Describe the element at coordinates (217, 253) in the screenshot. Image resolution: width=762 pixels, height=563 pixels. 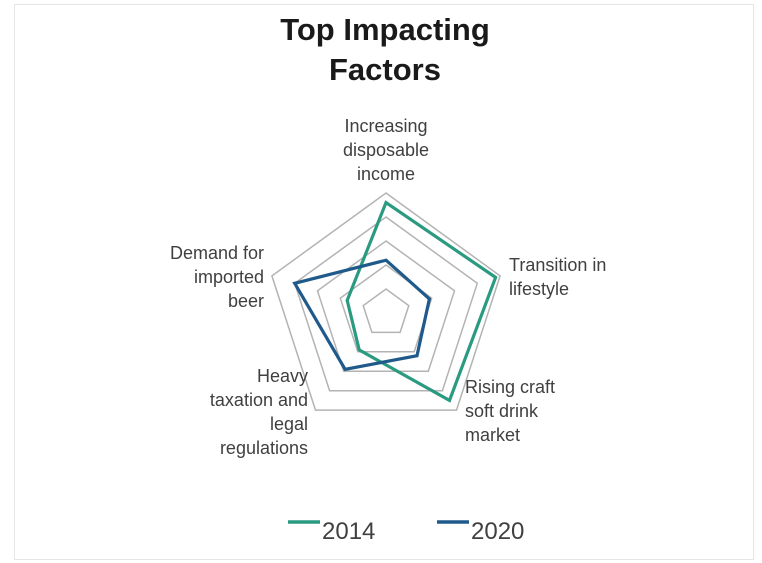
I see `axis-label-5-line-1: Demand for` at that location.